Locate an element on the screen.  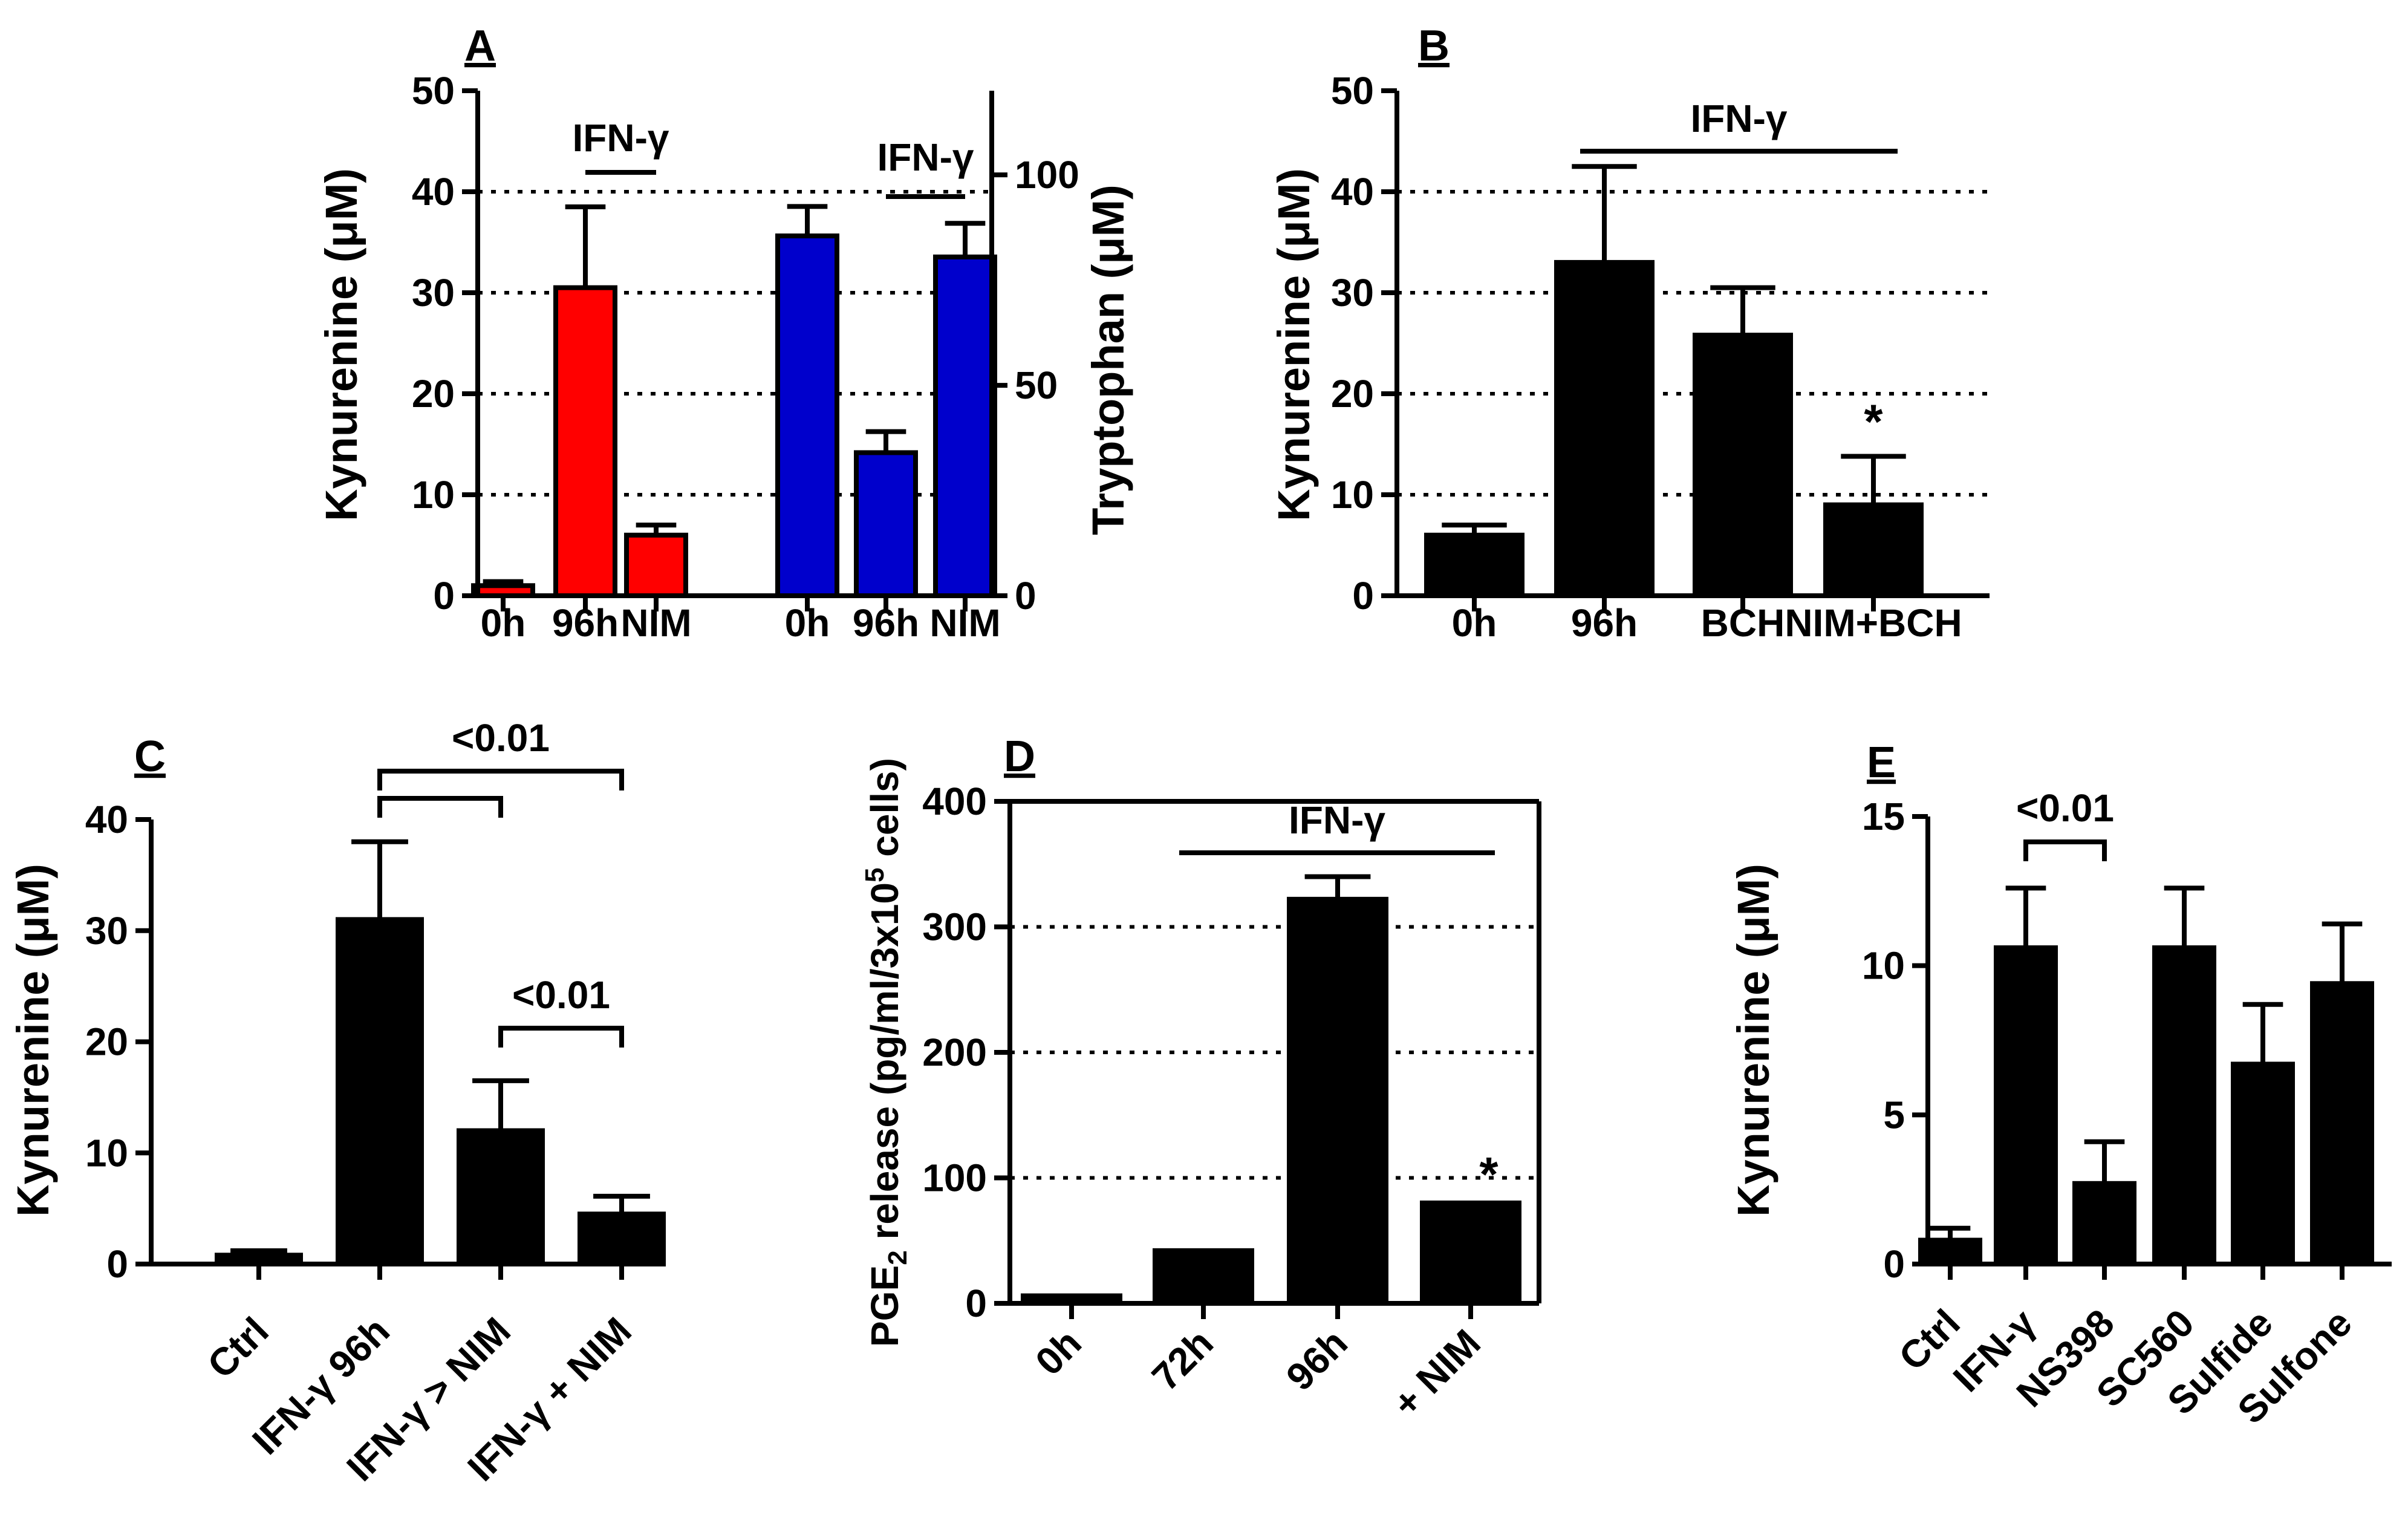
x-tick-label: BCH is located at coordinates (1743, 623).